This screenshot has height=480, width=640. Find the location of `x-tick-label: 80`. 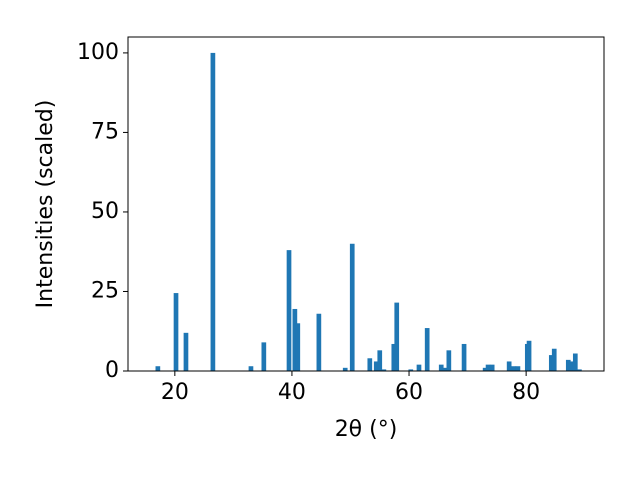

x-tick-label: 80 is located at coordinates (526, 392).